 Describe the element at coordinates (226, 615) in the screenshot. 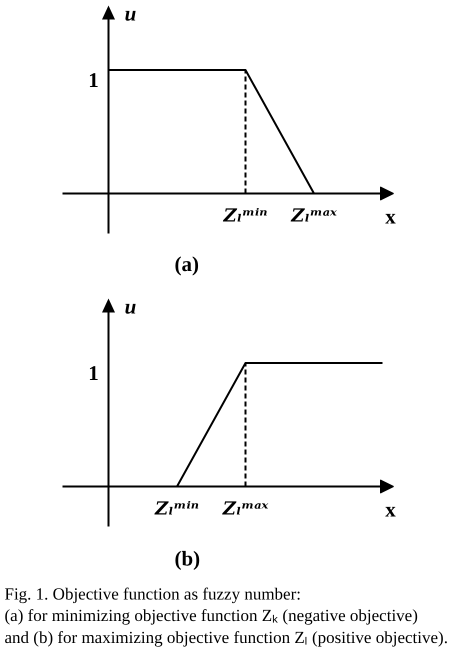

I see `caption: Fig. 1. Objective function as fuzzy number: (a) for minimizing objective function Zₖ (negative objective) and (b) for maximizing objective function Zₗ (positive objective).` at that location.